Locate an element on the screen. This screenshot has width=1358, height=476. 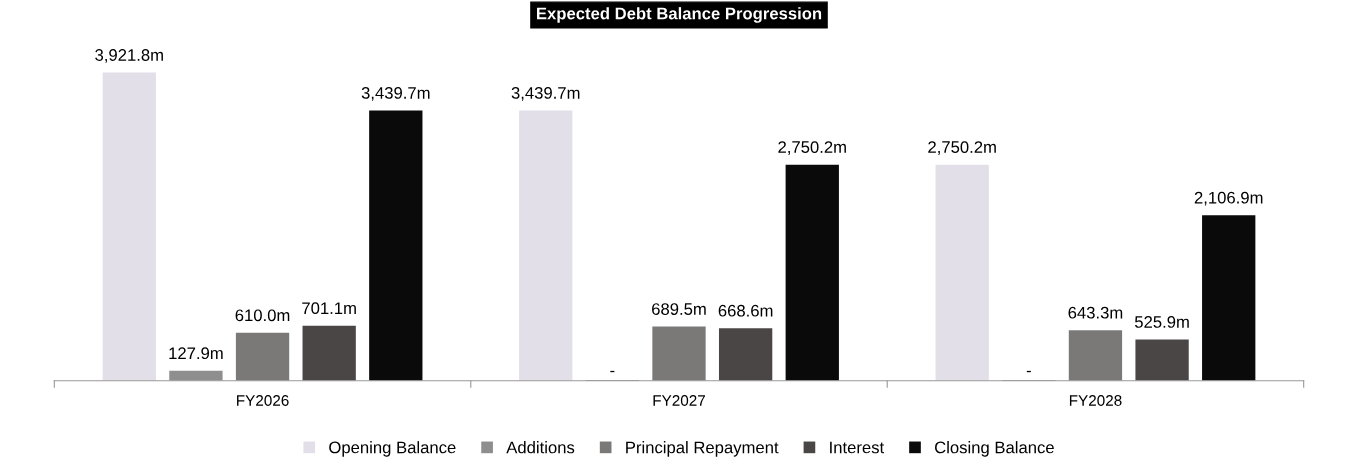
data-label: 689.5m is located at coordinates (679, 309).